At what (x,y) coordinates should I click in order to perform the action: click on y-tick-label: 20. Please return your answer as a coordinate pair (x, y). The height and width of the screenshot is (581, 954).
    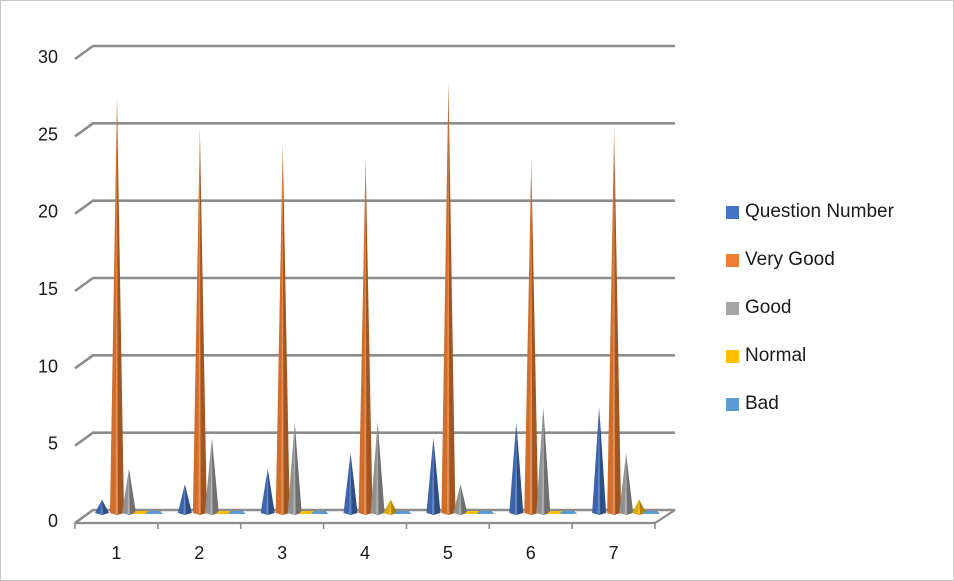
    Looking at the image, I should click on (48, 212).